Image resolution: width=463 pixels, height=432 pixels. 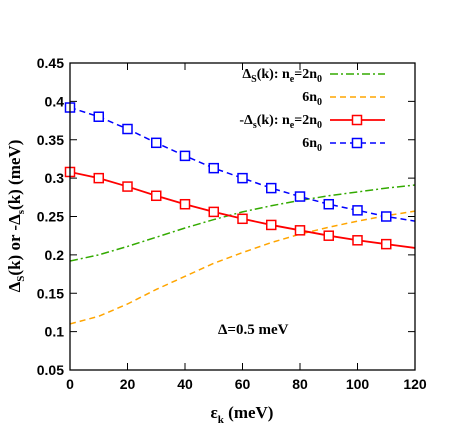 What do you see at coordinates (415, 384) in the screenshot?
I see `x-tick-label-6: 120` at bounding box center [415, 384].